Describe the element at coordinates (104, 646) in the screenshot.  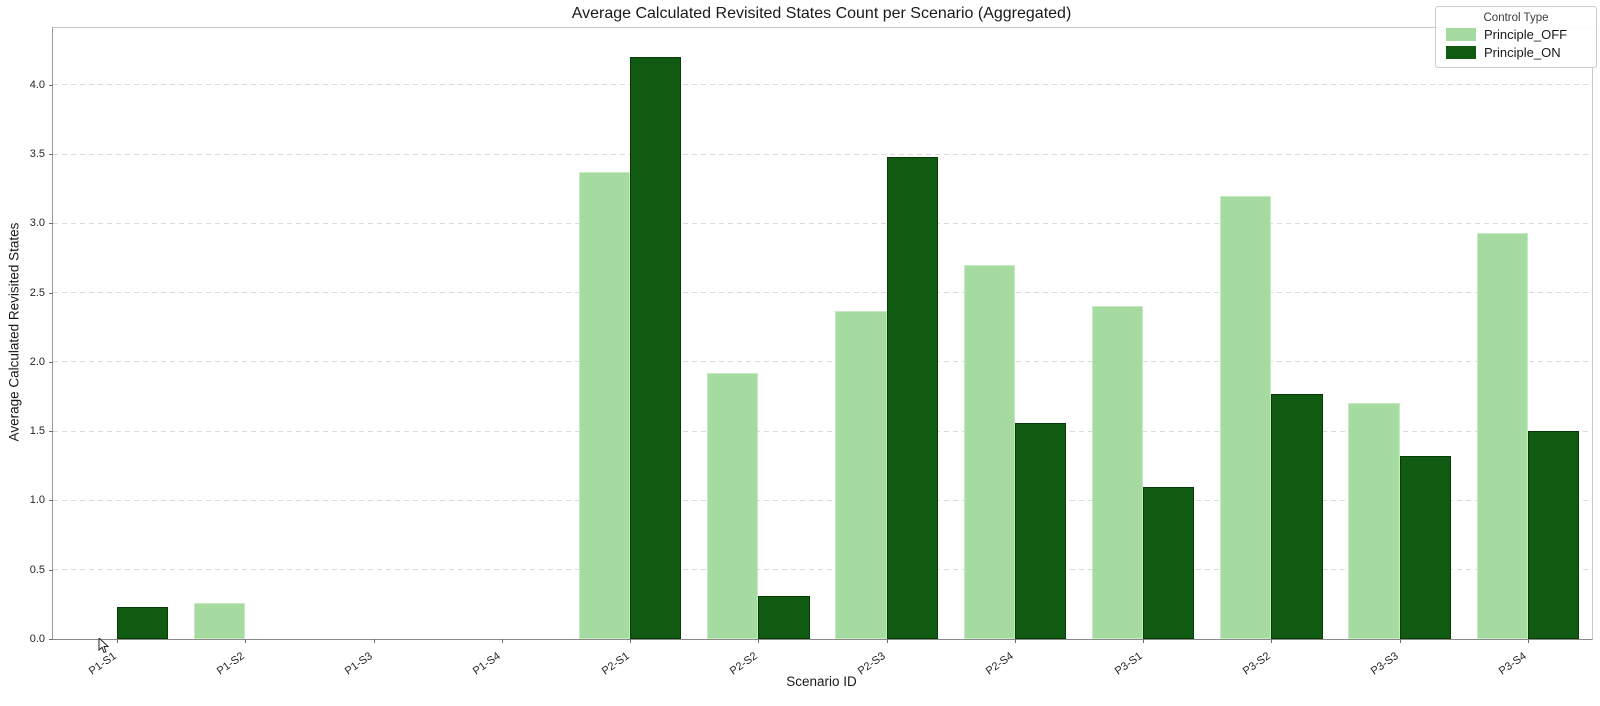
I see `mouse-cursor-icon` at that location.